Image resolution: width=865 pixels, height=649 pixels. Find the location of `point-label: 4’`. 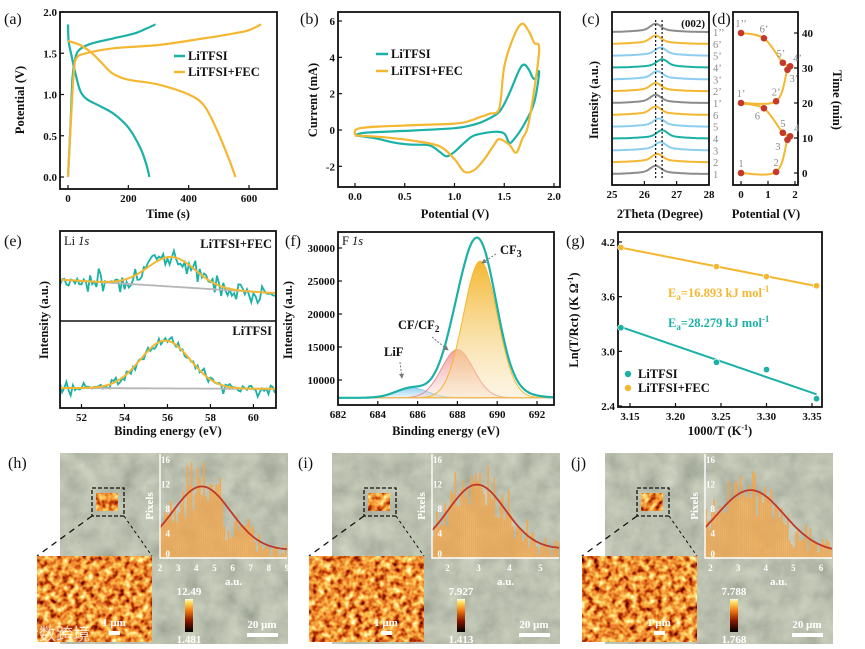

point-label: 4’ is located at coordinates (797, 58).